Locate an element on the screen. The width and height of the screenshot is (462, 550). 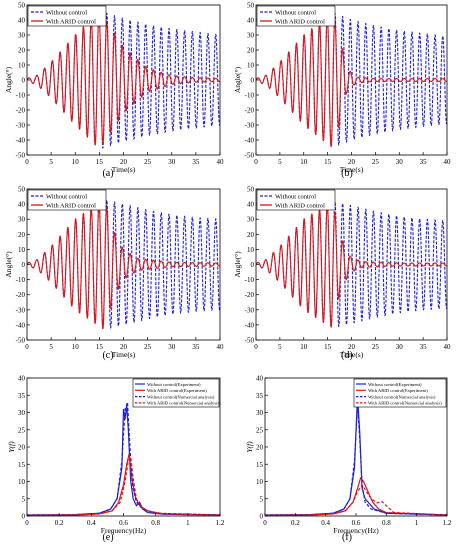
x-tick-label: 0.6 is located at coordinates (123, 523).